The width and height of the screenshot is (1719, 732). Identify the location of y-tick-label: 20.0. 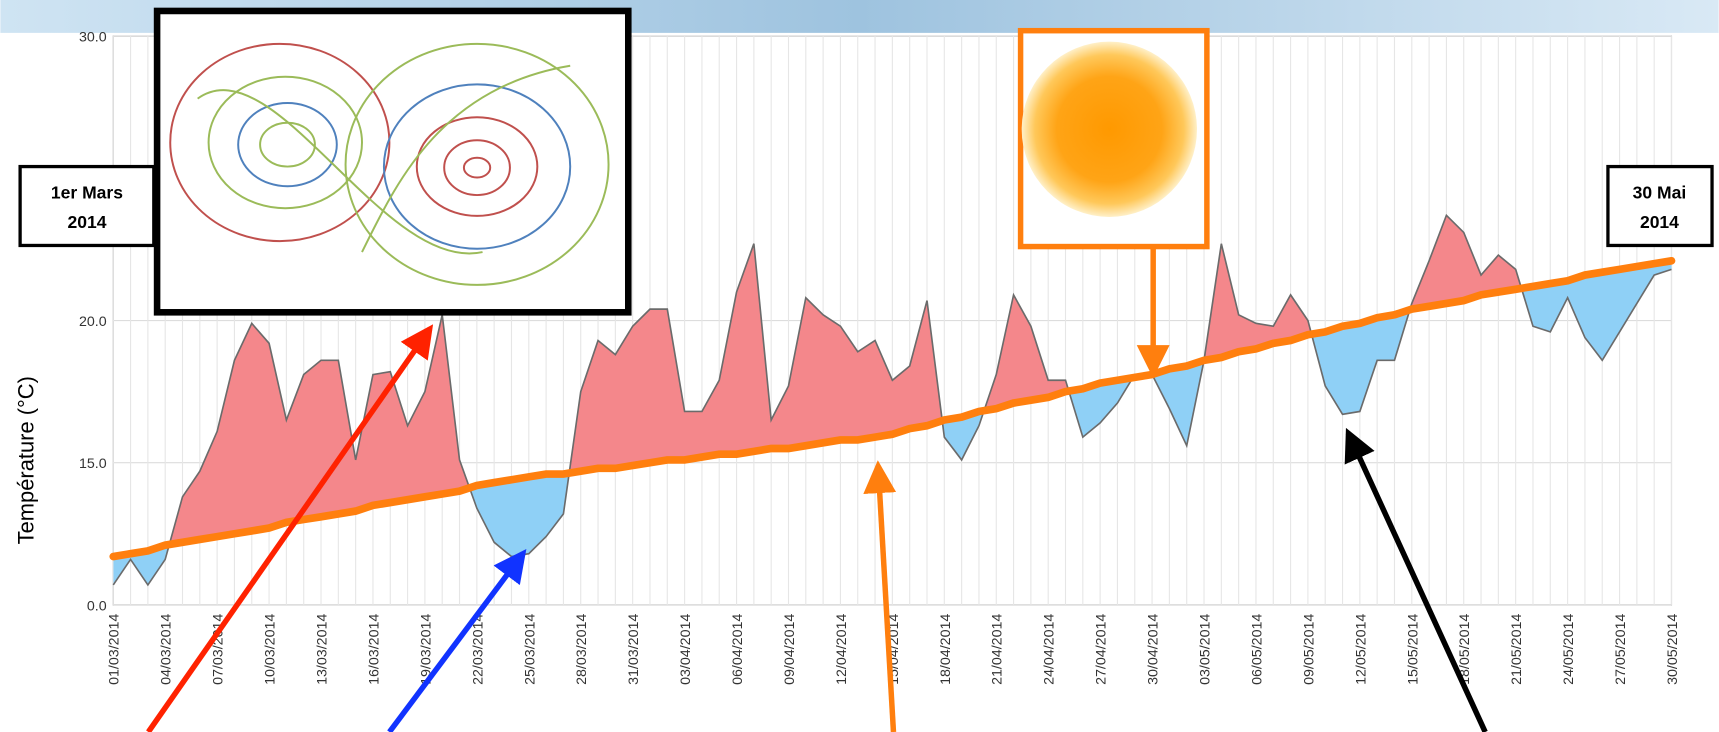
(93, 322).